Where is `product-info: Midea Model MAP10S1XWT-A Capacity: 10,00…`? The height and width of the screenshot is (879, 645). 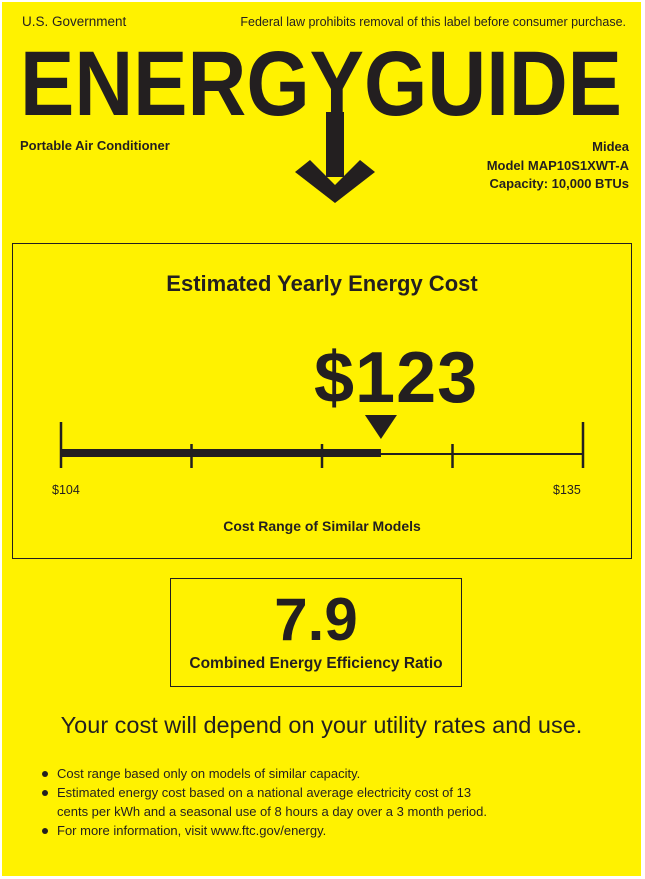 product-info: Midea Model MAP10S1XWT-A Capacity: 10,00… is located at coordinates (558, 166).